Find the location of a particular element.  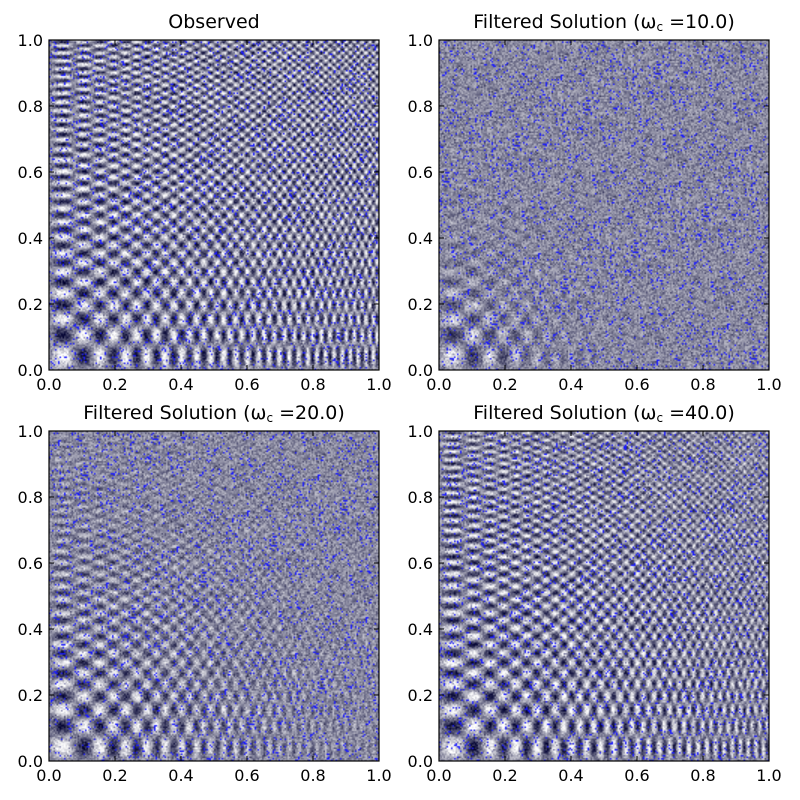

subplot-title: Filtered Solution (ωc =10.0) is located at coordinates (604, 24).